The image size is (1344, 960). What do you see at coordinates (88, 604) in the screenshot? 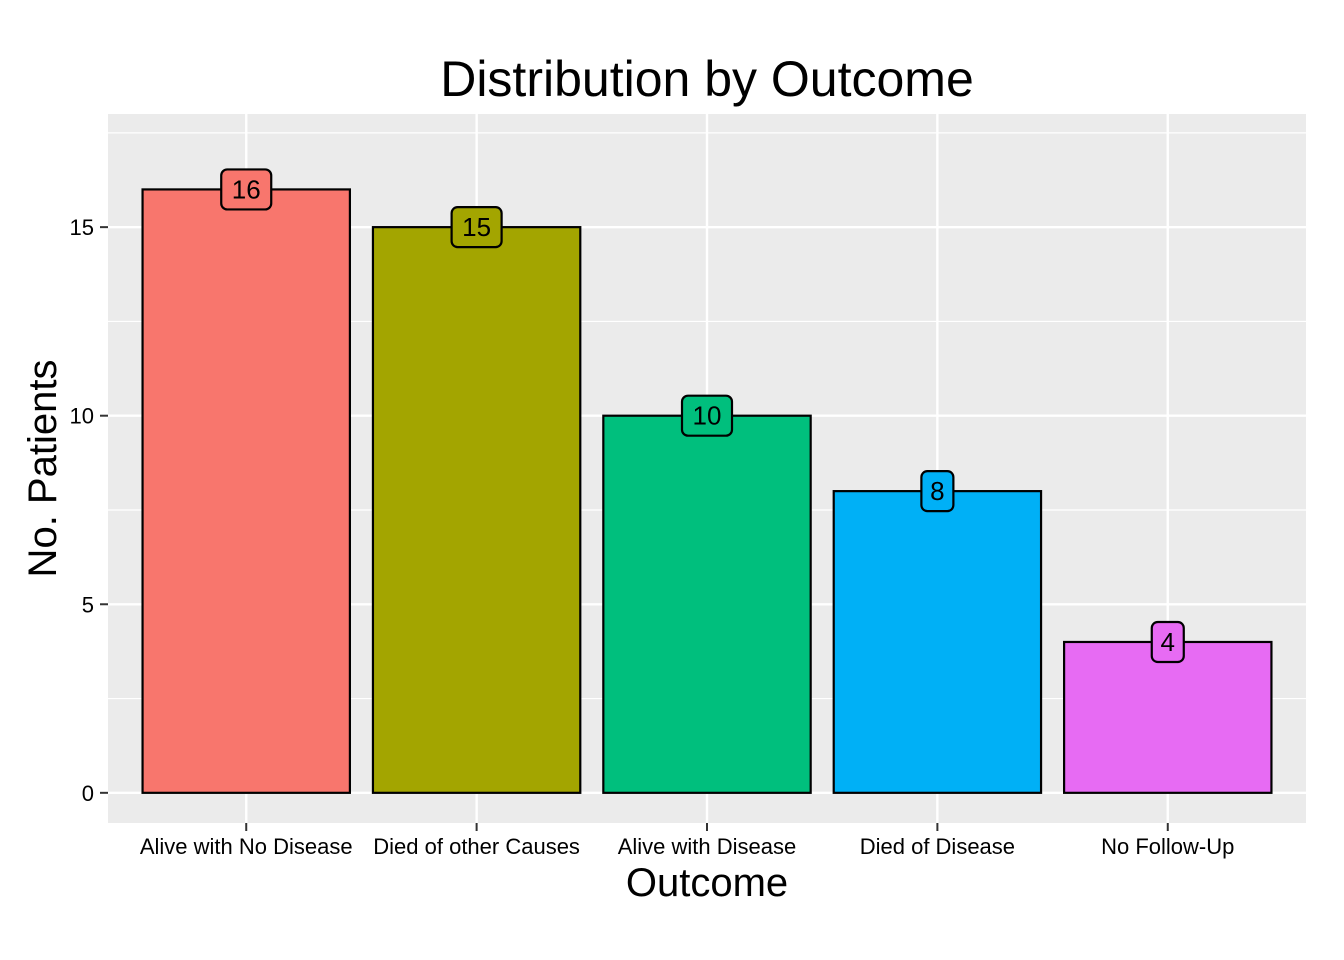
I see `y-tick-label: 5` at bounding box center [88, 604].